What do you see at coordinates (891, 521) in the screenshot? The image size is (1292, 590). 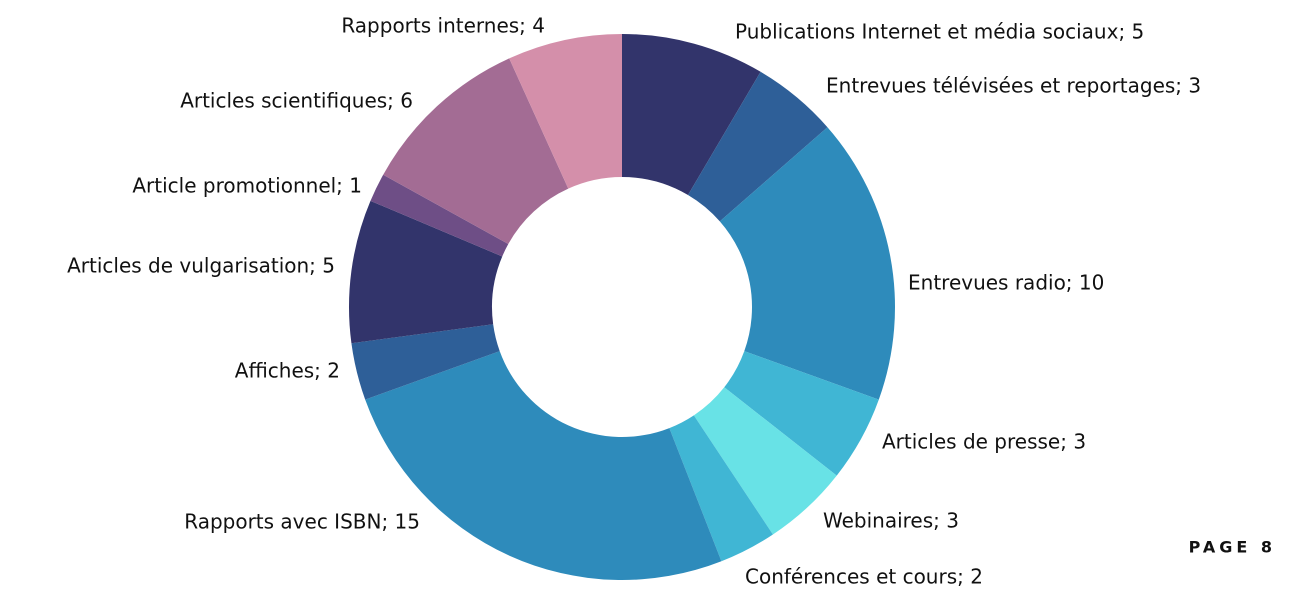 I see `slice-label: Webinaires; 3` at bounding box center [891, 521].